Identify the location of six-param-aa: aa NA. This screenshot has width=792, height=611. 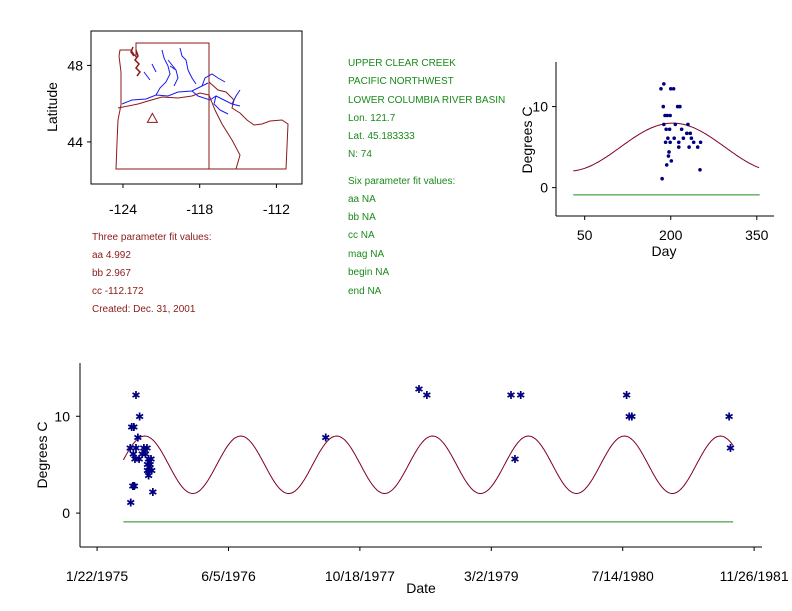
(362, 199).